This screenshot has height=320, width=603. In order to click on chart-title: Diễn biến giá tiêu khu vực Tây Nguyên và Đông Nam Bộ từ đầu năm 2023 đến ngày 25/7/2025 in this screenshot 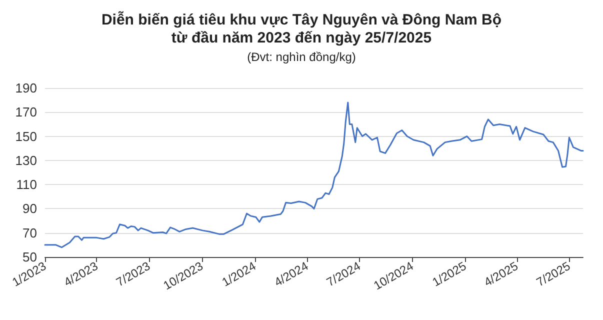, I will do `click(301, 28)`.